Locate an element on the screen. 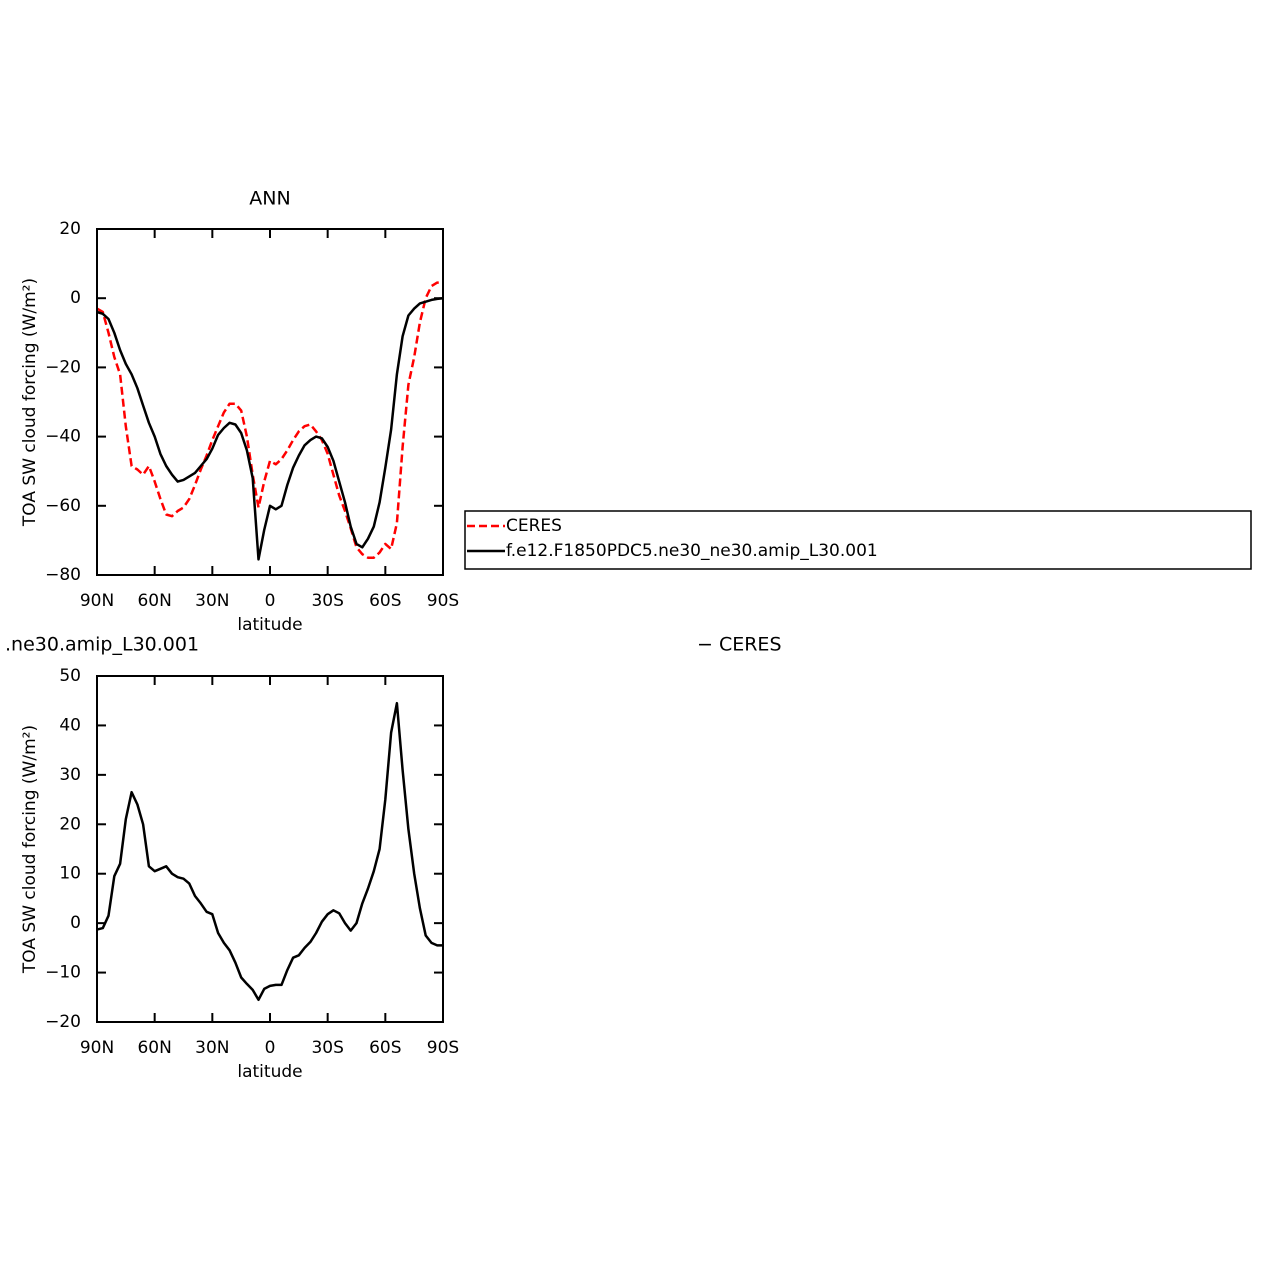 The image size is (1270, 1269). y-tick-label: 40 is located at coordinates (70, 725).